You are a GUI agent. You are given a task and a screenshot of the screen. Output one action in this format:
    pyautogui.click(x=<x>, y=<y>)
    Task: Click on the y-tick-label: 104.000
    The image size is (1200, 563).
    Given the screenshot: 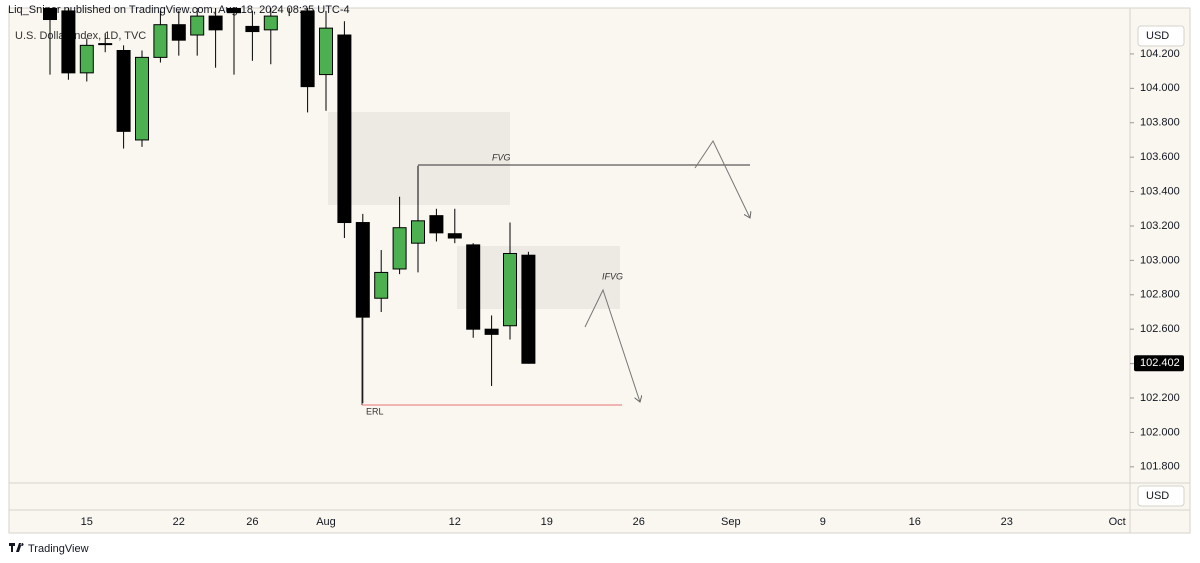 What is the action you would take?
    pyautogui.click(x=1160, y=88)
    